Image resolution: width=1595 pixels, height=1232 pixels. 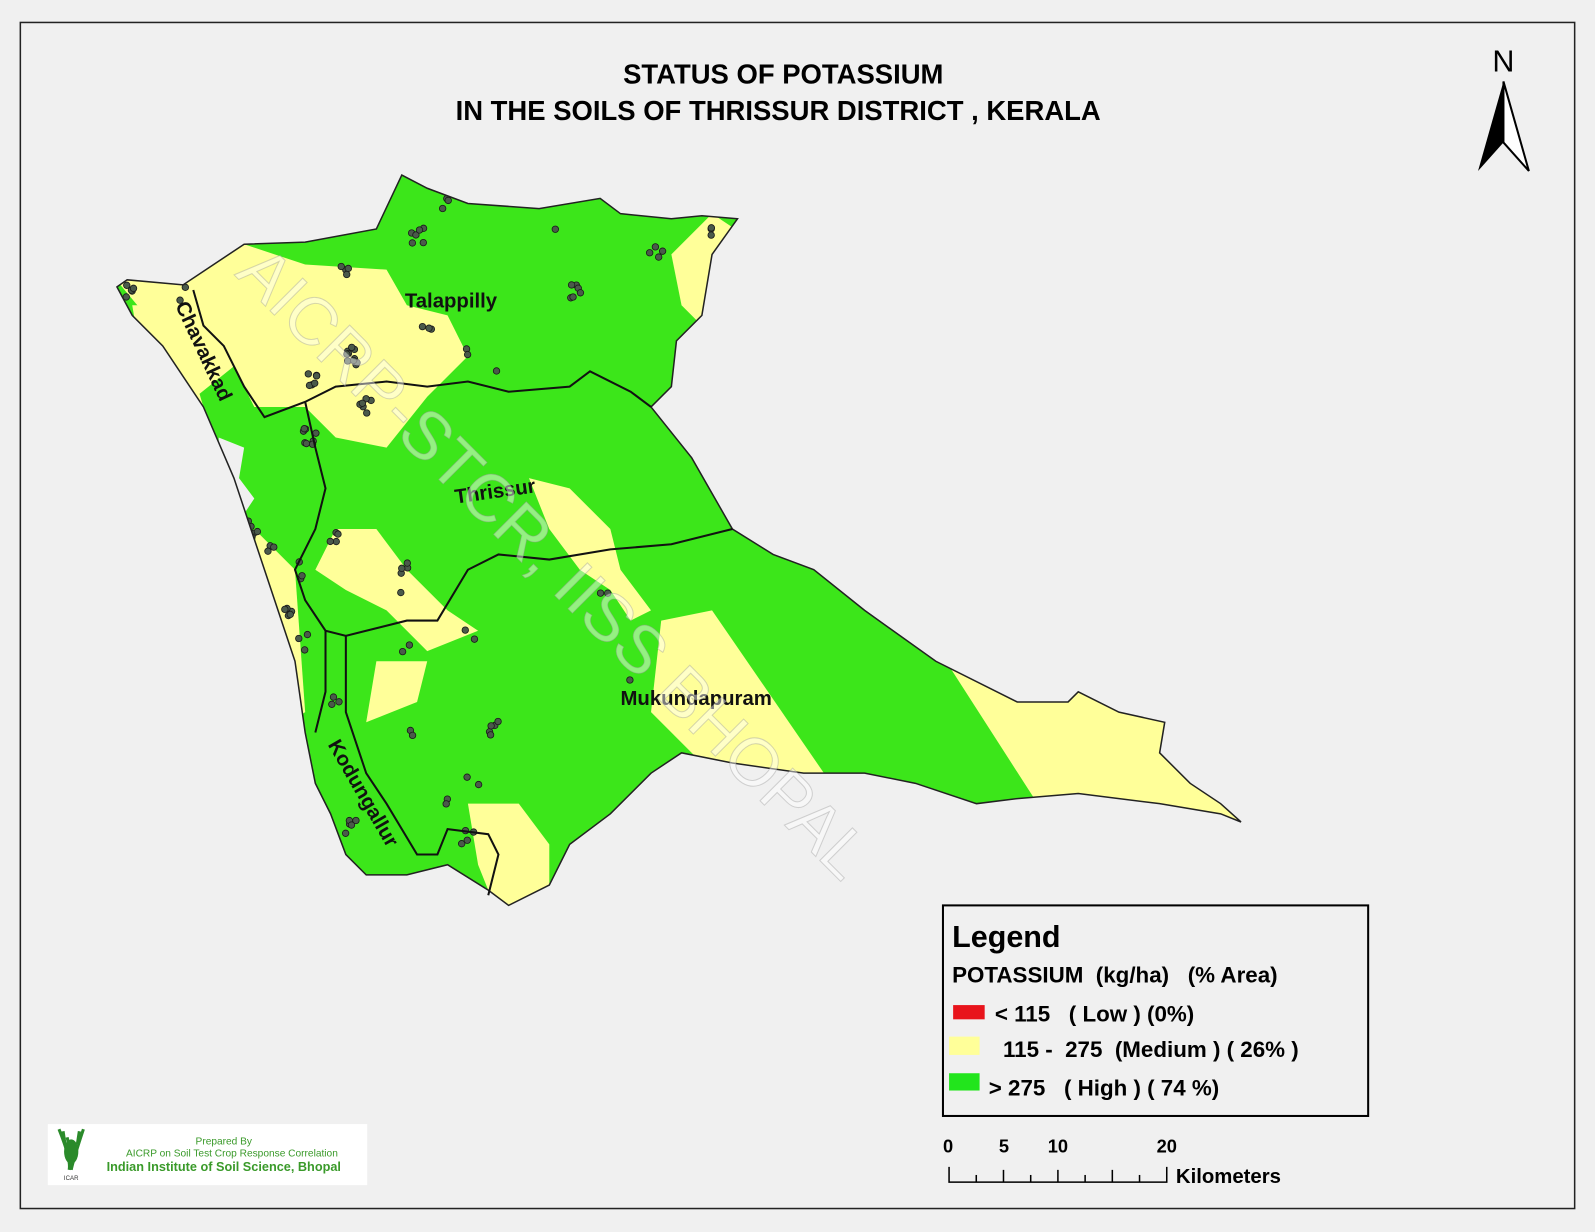 What do you see at coordinates (964, 1045) in the screenshot?
I see `legend-swatch-medium` at bounding box center [964, 1045].